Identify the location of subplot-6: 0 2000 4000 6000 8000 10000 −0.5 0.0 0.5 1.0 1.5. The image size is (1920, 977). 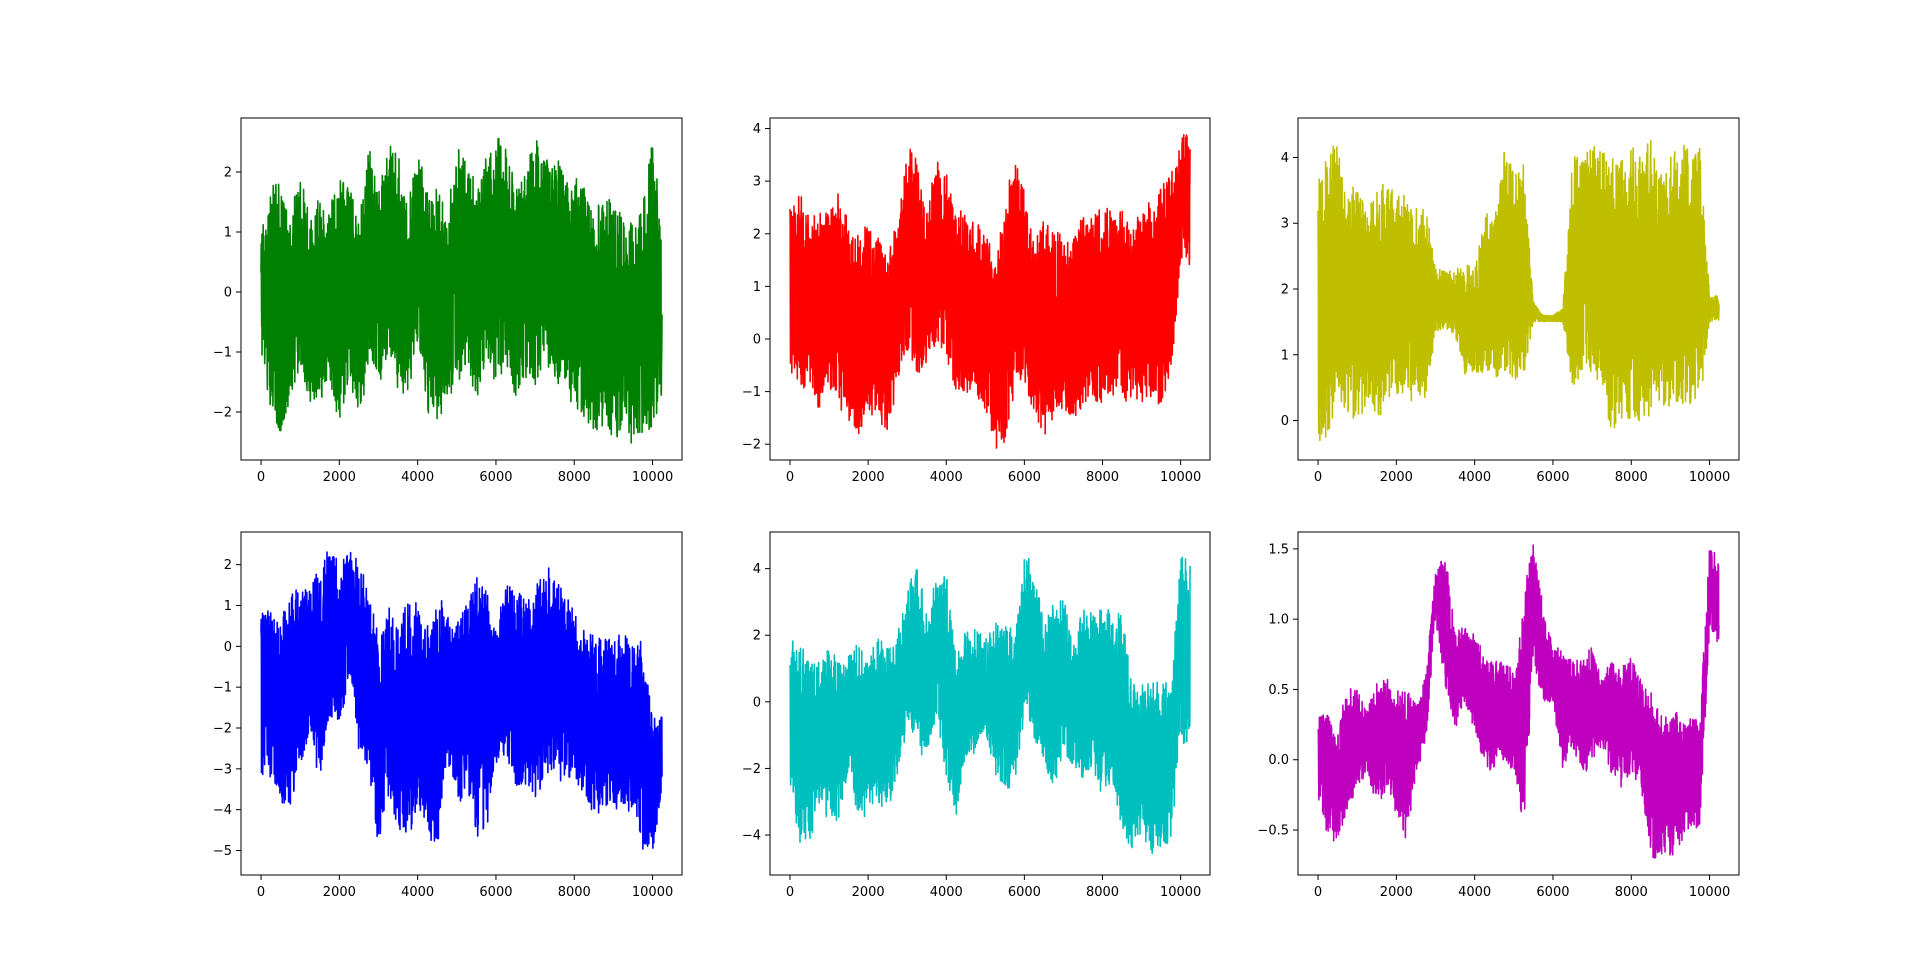
(1498, 715).